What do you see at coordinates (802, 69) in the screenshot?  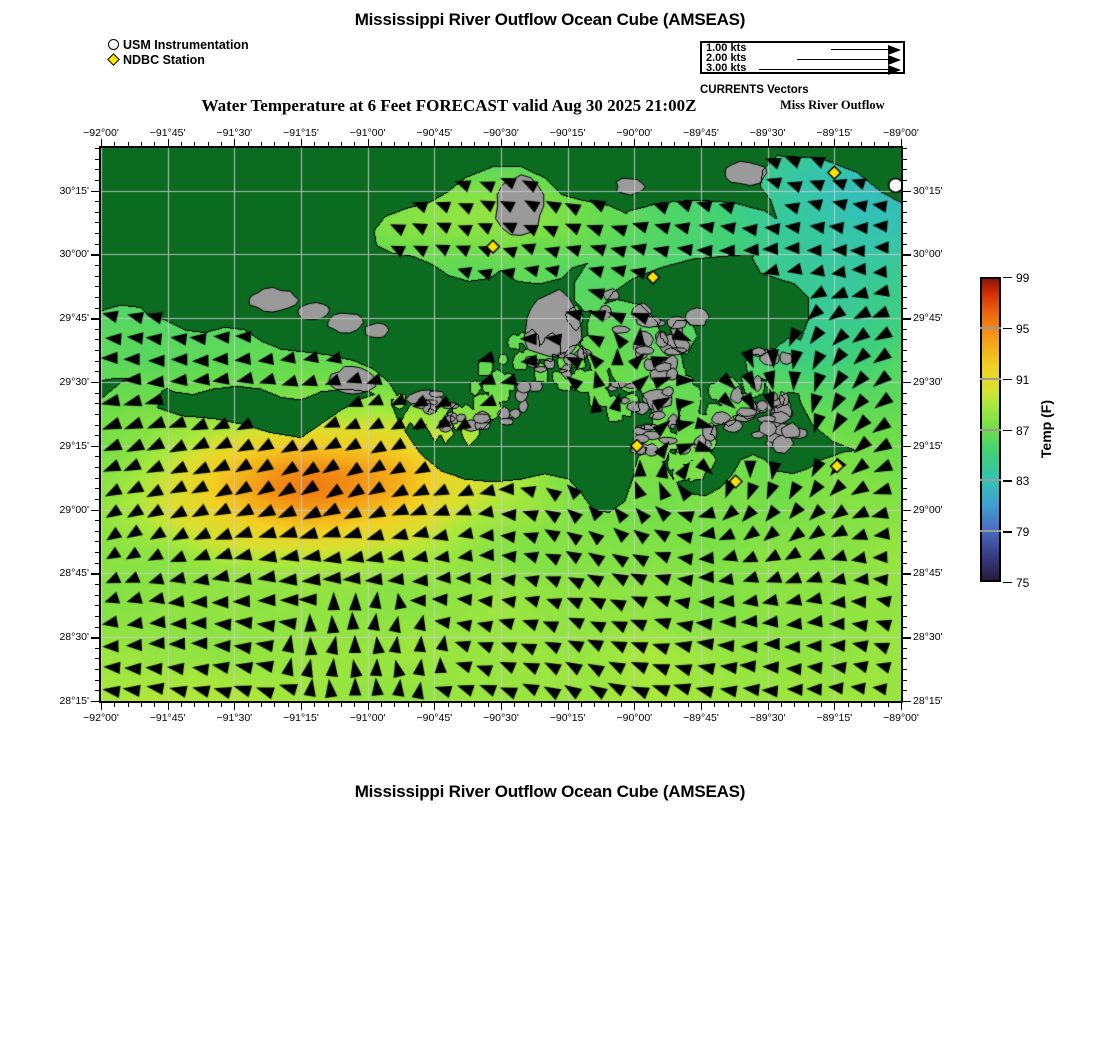 I see `vector-scale-row-3: 3.00 kts` at bounding box center [802, 69].